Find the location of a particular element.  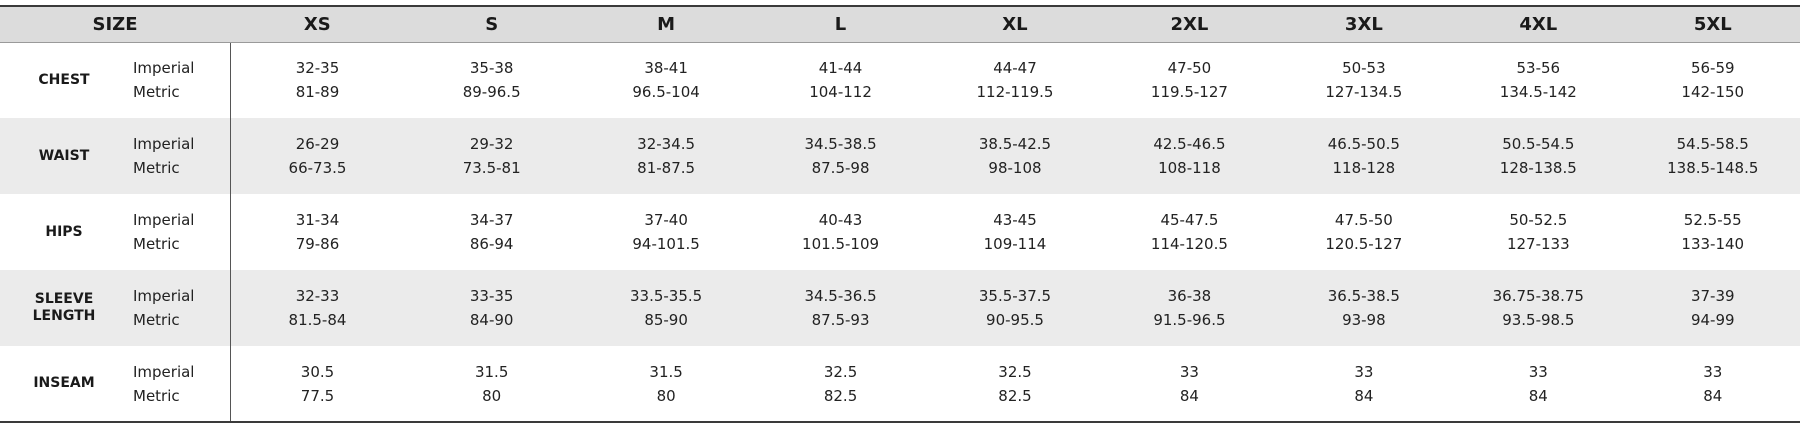

size-value-cell: 34.5-38.5 87.5-98 is located at coordinates (840, 156).